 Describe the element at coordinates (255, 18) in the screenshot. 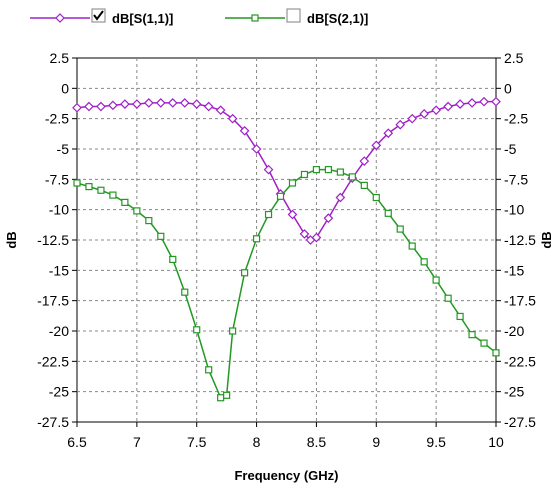

I see `legend-series-2-marker` at that location.